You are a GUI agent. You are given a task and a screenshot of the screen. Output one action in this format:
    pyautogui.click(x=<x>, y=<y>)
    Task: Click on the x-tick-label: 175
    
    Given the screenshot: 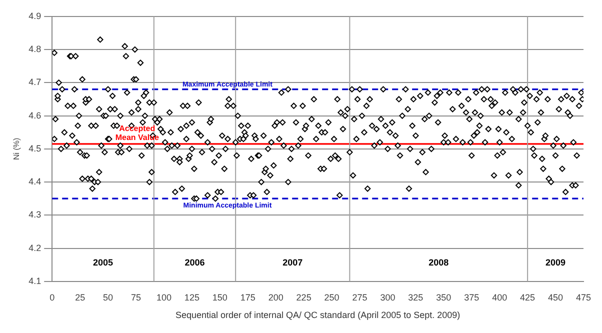 What is the action you would take?
    pyautogui.click(x=248, y=297)
    